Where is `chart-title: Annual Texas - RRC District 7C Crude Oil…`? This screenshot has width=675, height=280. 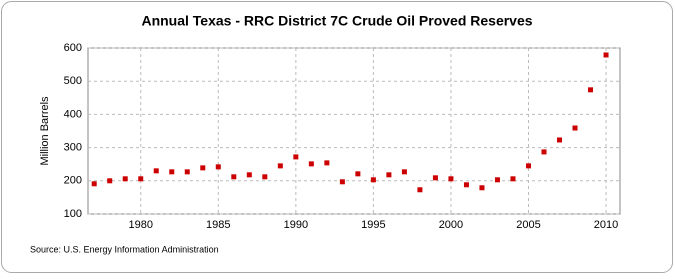
chart-title: Annual Texas - RRC District 7C Crude Oil… is located at coordinates (336, 21).